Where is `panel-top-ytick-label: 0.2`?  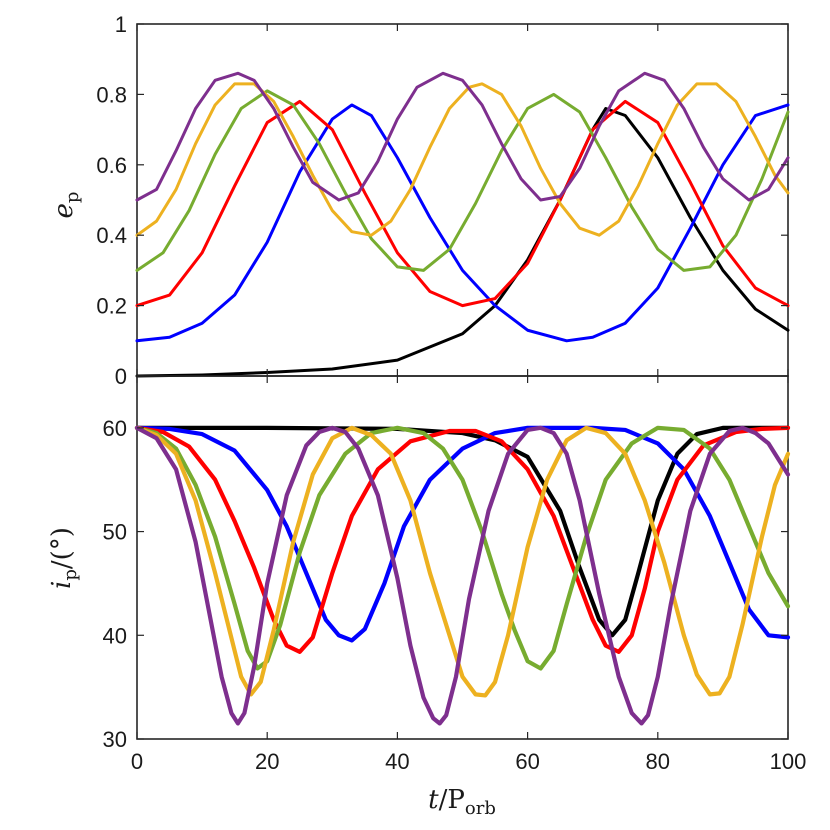
panel-top-ytick-label: 0.2 is located at coordinates (111, 306).